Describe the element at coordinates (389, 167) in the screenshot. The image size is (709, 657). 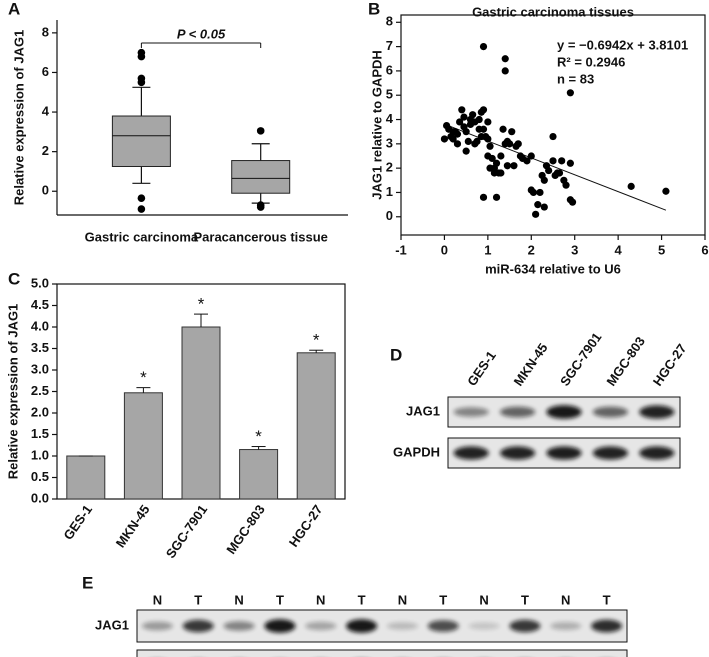
I see `y-tick-label: 2` at that location.